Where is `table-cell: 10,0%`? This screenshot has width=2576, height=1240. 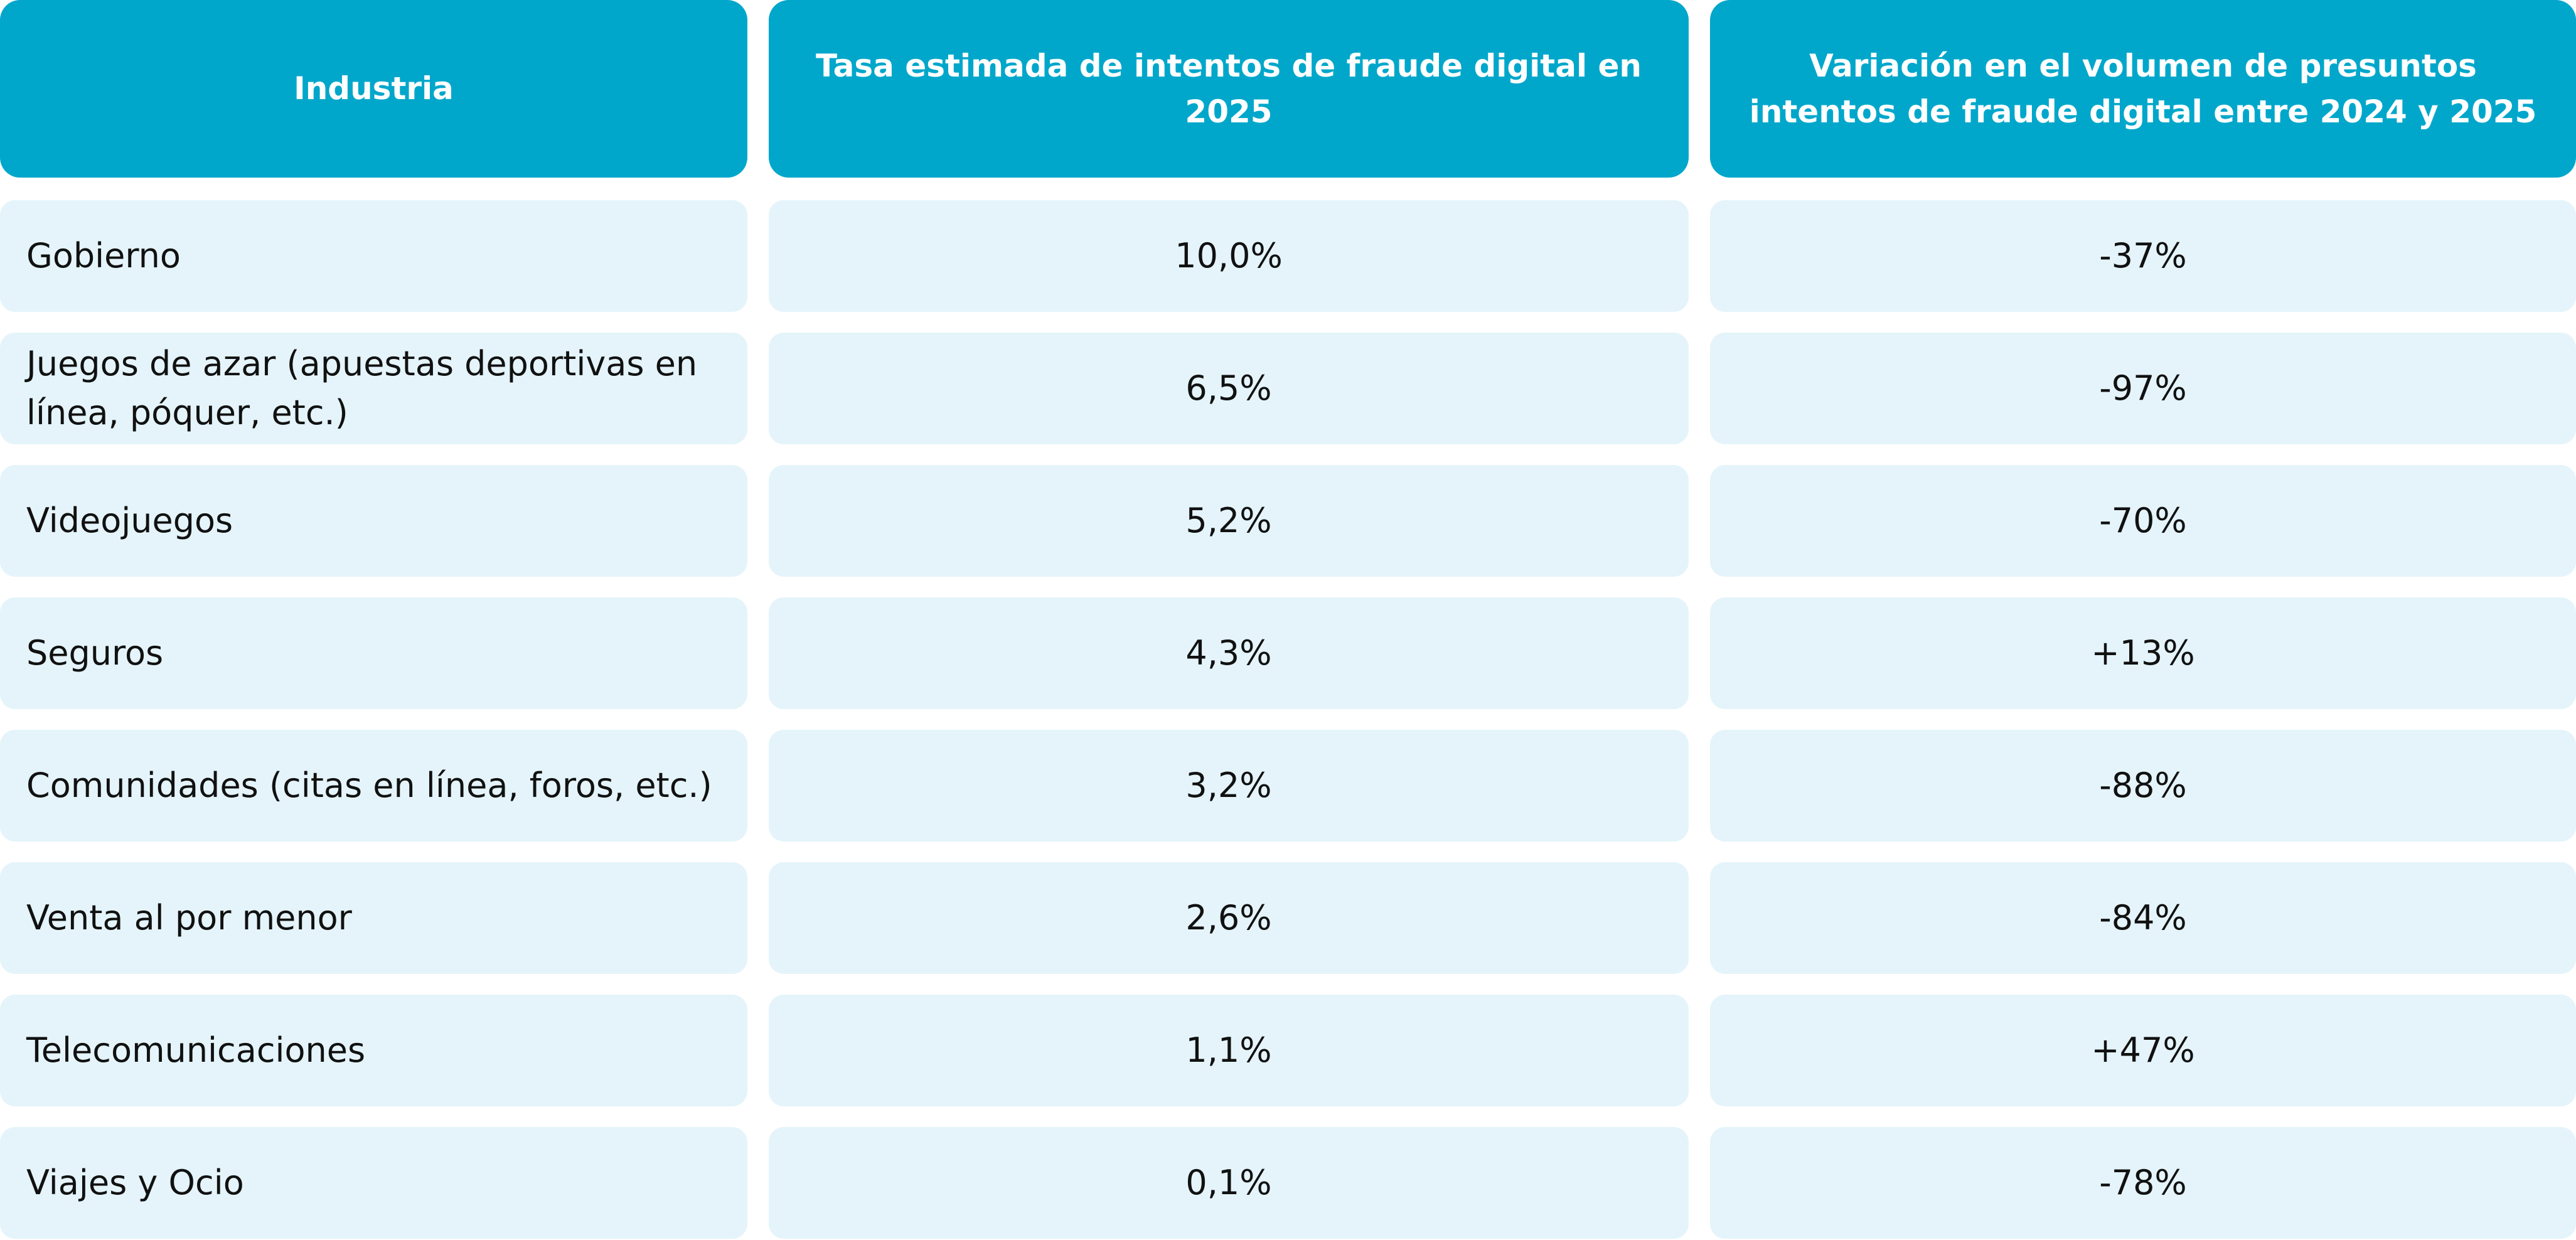
table-cell: 10,0% is located at coordinates (1229, 256).